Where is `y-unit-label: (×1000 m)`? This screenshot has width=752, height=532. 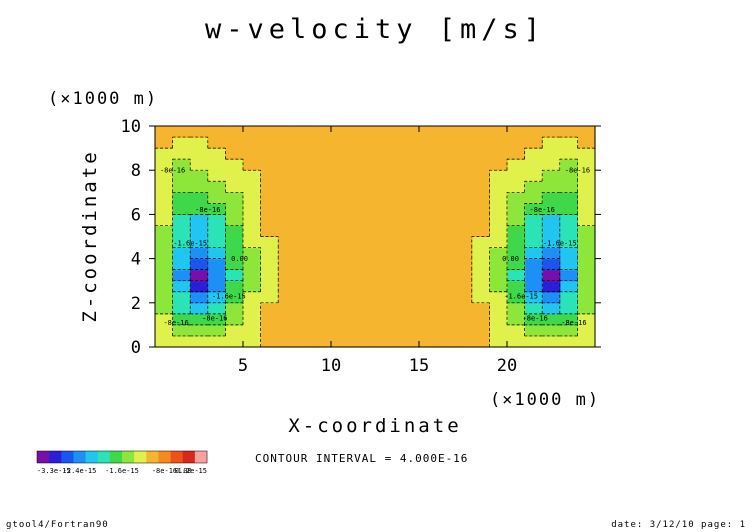
y-unit-label: (×1000 m) is located at coordinates (103, 99).